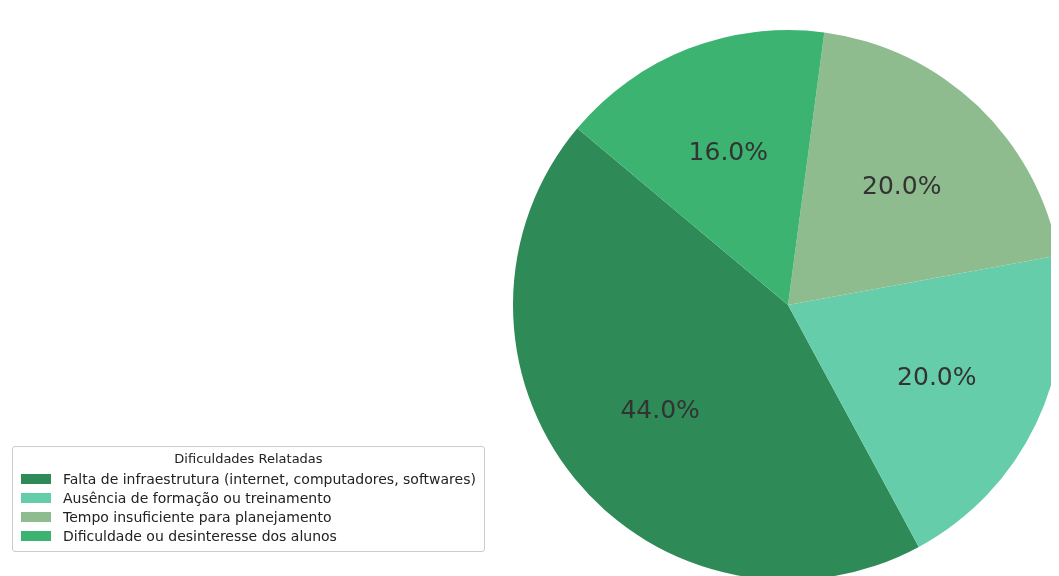  I want to click on legend-label: Dificuldade ou desinteresse dos alunos, so click(200, 535).